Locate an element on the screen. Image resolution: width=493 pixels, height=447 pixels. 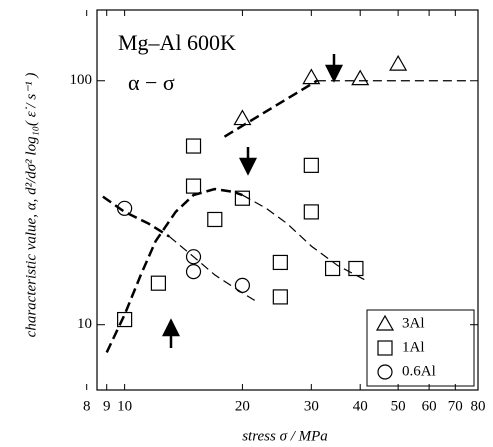
chart-title: Mg–Al 600K is located at coordinates (177, 42).